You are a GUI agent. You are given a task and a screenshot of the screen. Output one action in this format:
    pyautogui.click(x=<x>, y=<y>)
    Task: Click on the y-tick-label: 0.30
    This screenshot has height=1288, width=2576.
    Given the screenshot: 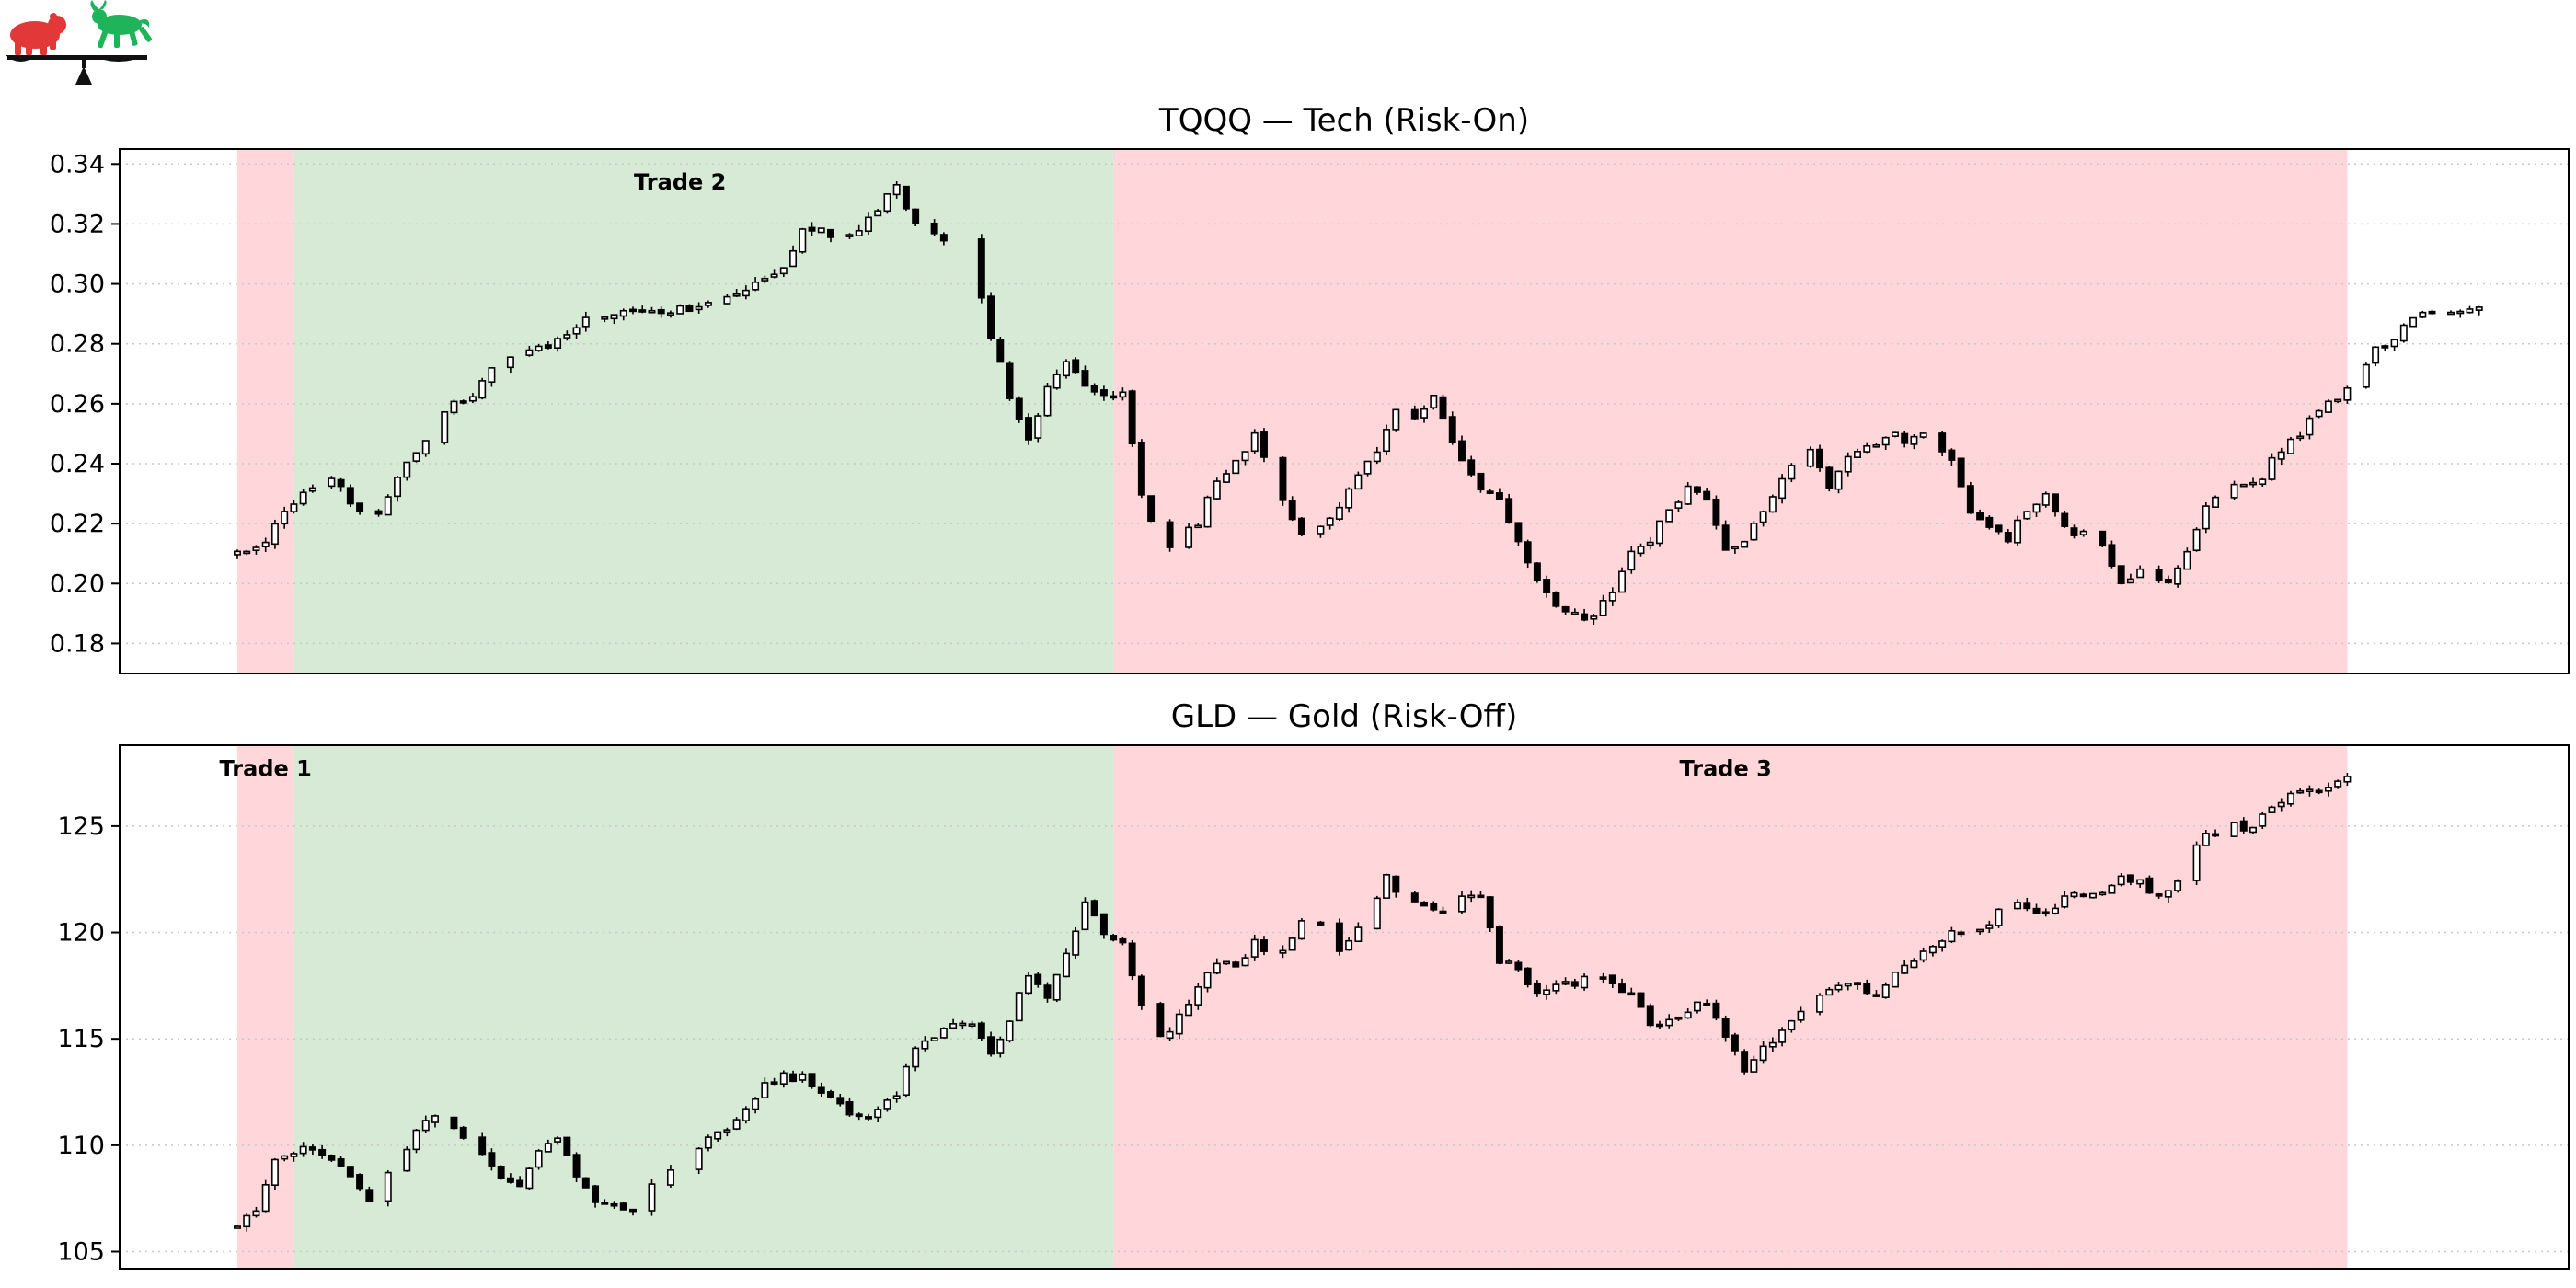 What is the action you would take?
    pyautogui.click(x=77, y=284)
    